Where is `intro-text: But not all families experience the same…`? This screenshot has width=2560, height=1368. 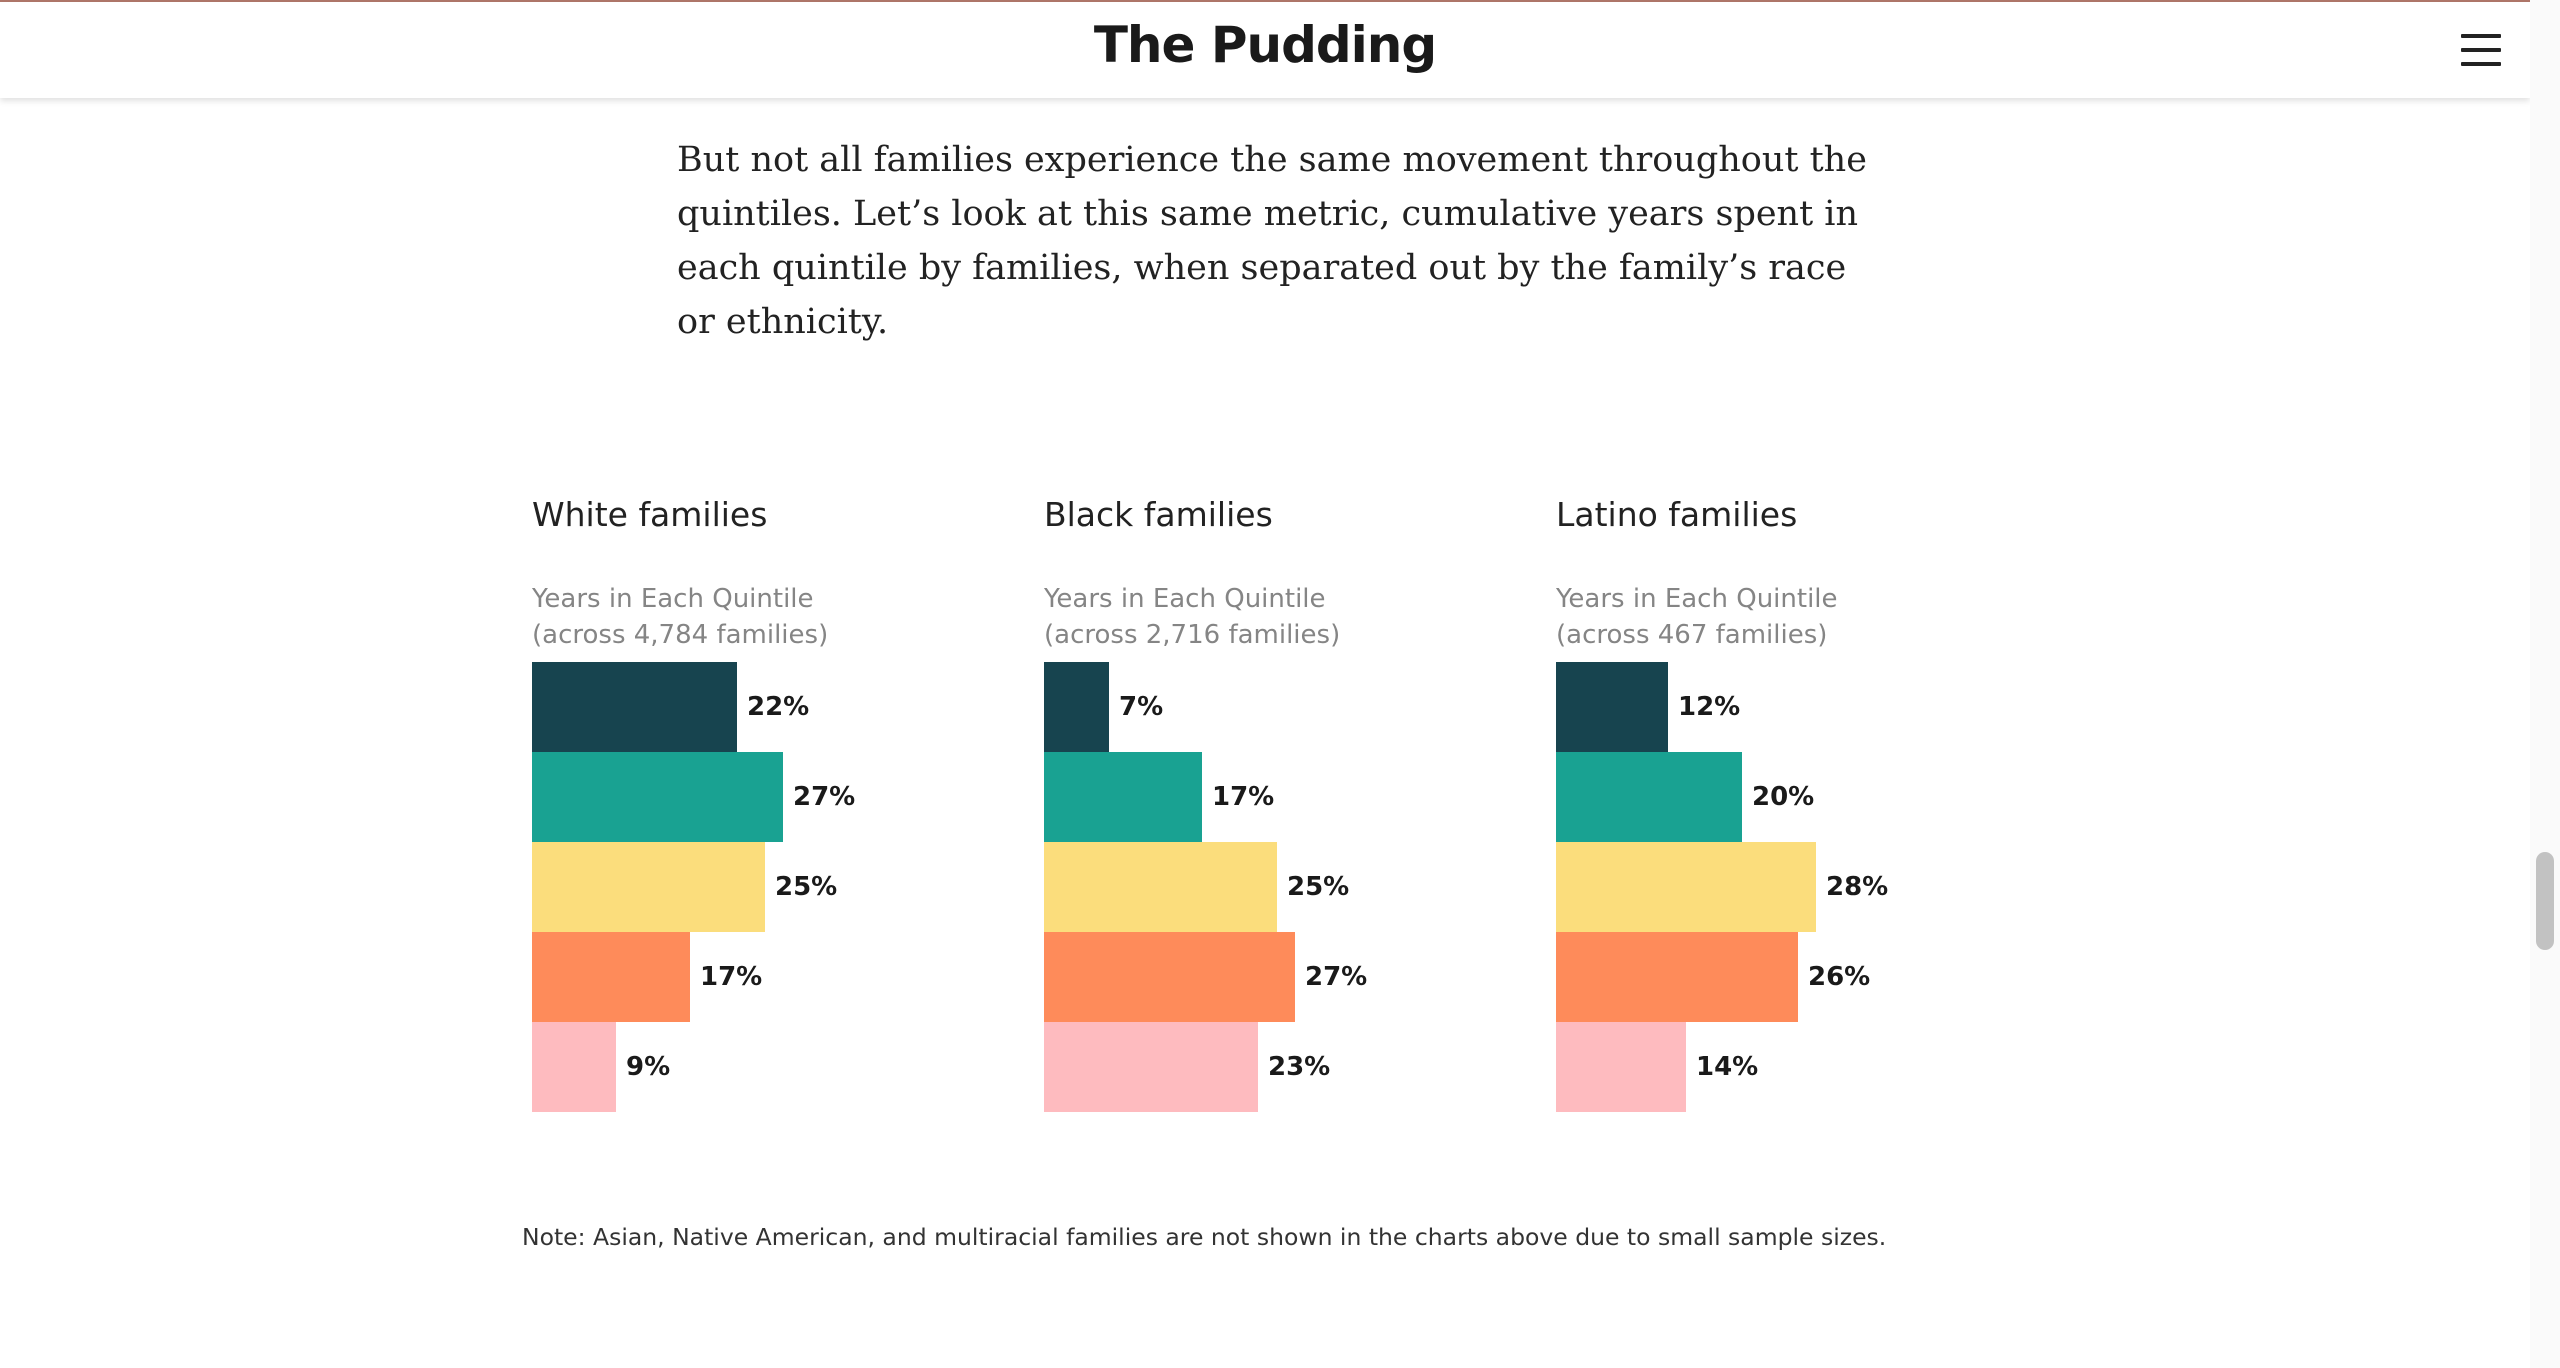 intro-text: But not all families experience the same… is located at coordinates (1272, 241).